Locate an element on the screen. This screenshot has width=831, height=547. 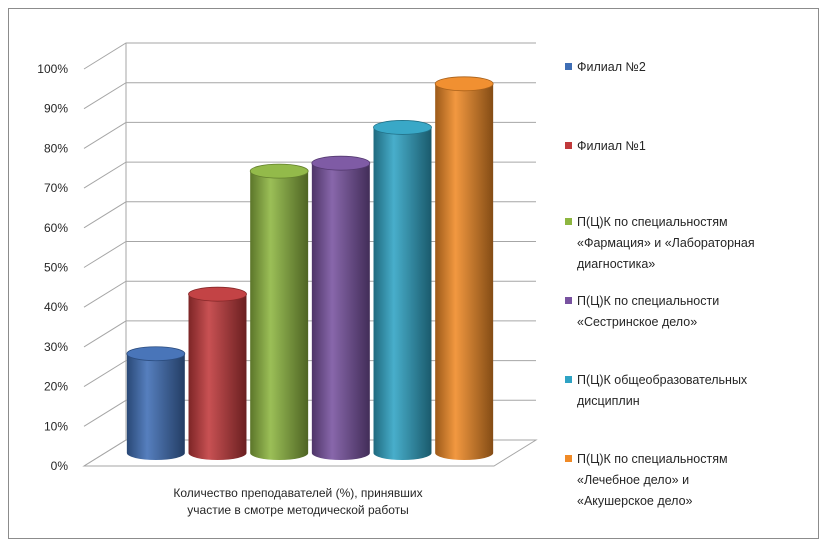
legend-item-2: Филиал №1 is located at coordinates (605, 146).